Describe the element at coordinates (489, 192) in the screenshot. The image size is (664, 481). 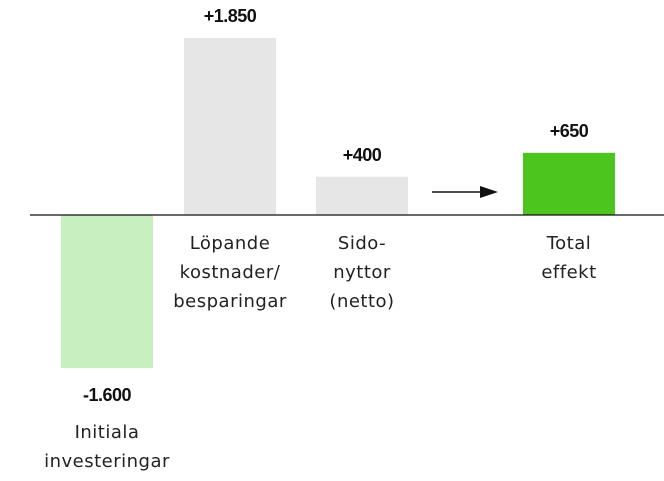
I see `arrow-head` at that location.